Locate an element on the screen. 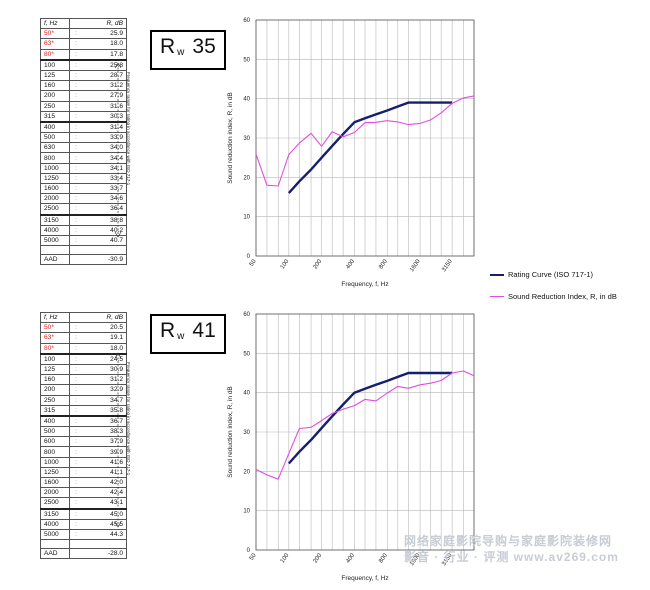 Image resolution: width=650 pixels, height=590 pixels. legend-label: Rating Curve (ISO 717-1) is located at coordinates (551, 274).